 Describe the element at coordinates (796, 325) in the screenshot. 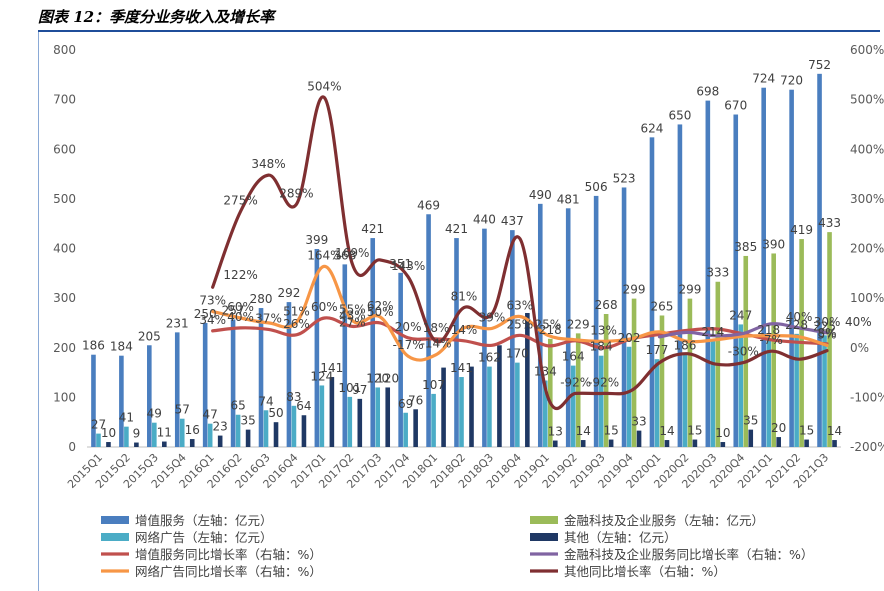

I see `bar-data-label: 228` at that location.